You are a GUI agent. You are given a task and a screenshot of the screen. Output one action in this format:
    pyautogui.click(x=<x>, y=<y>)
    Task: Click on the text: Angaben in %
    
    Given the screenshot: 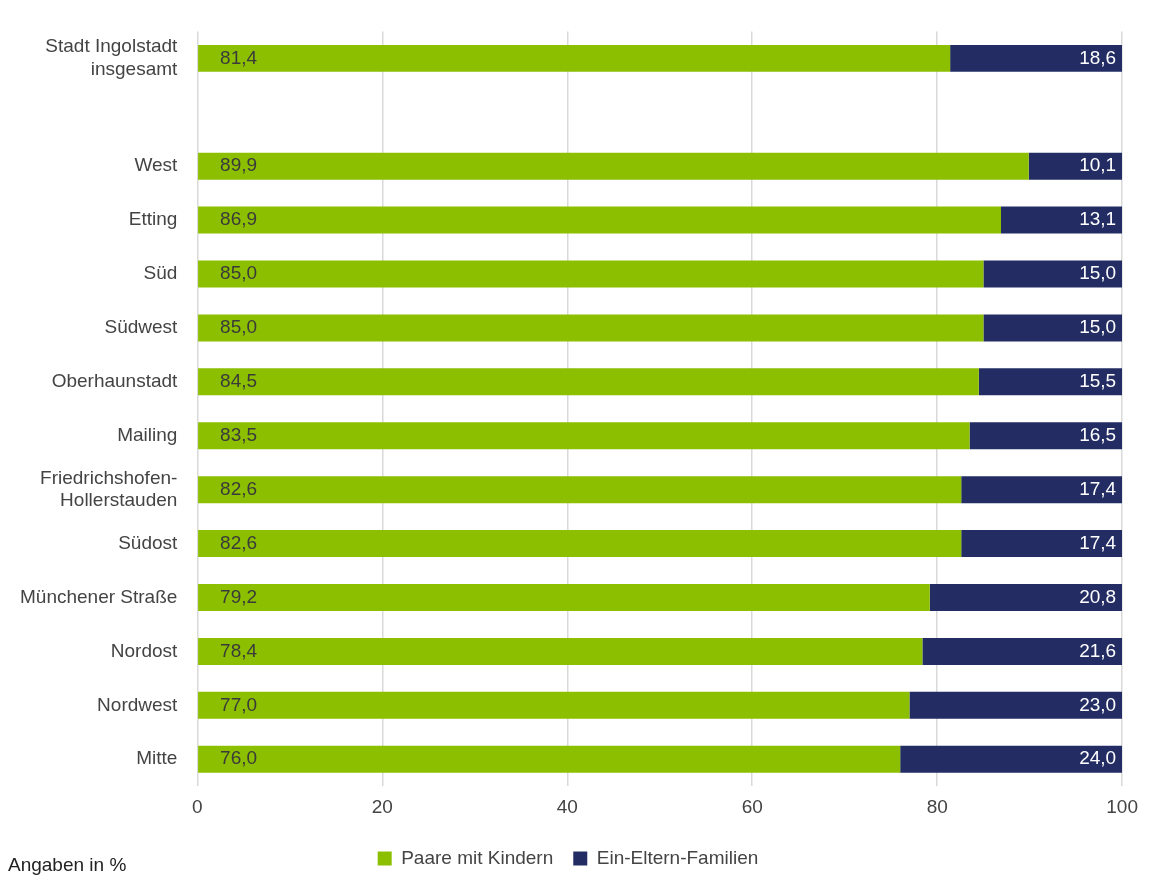 What is the action you would take?
    pyautogui.click(x=67, y=865)
    